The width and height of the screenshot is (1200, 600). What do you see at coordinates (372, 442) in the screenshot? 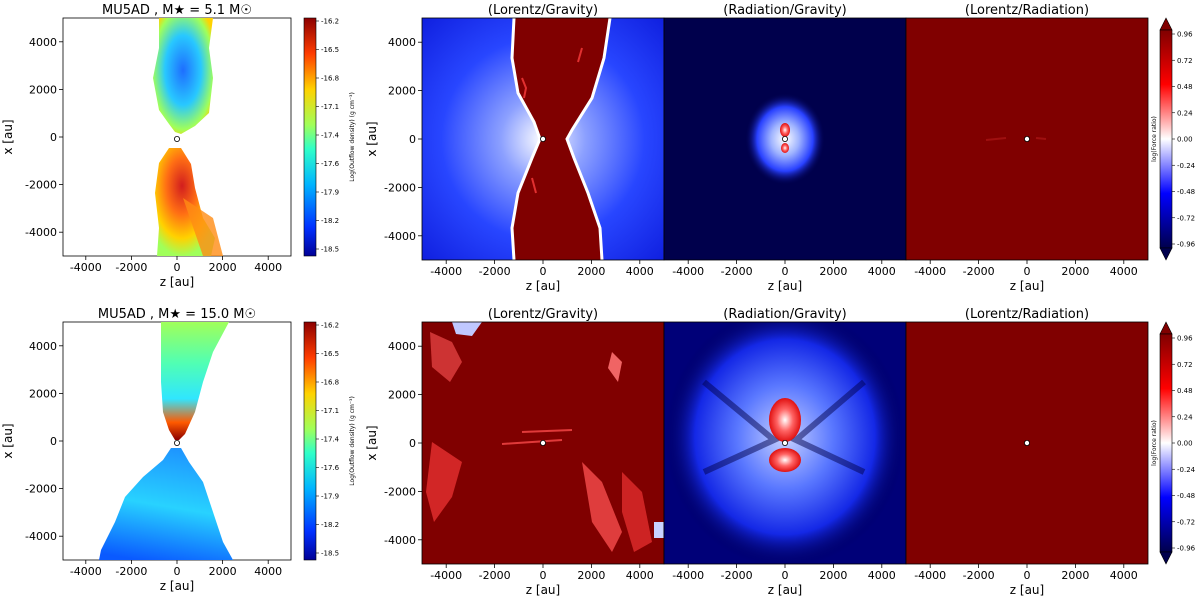
I see `ylabel-ratio-row2: x [au]` at bounding box center [372, 442].